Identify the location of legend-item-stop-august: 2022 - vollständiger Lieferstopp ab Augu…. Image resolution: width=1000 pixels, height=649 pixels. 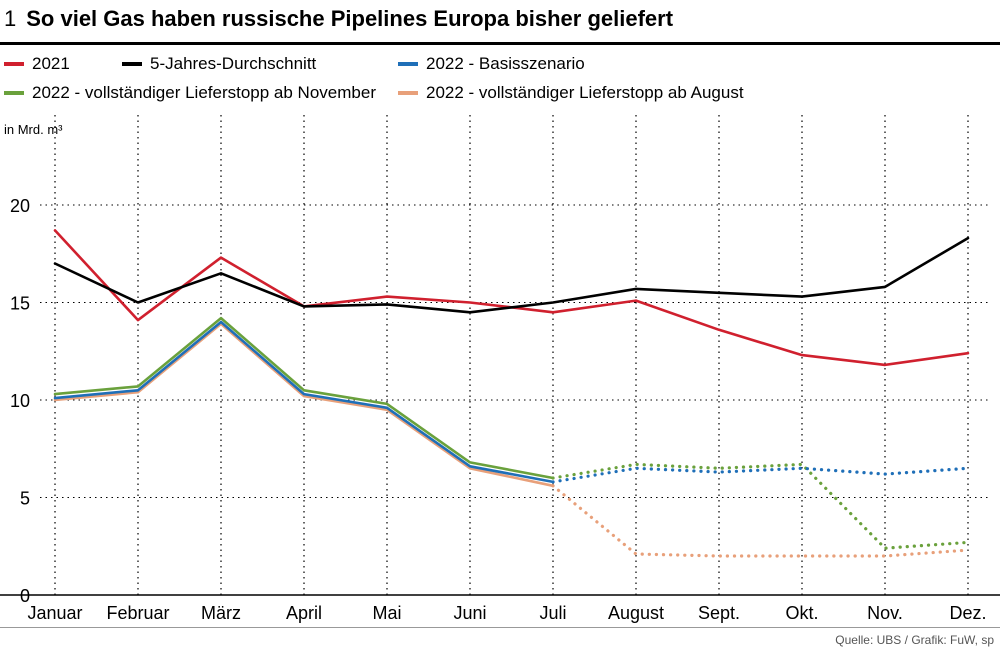
(571, 93).